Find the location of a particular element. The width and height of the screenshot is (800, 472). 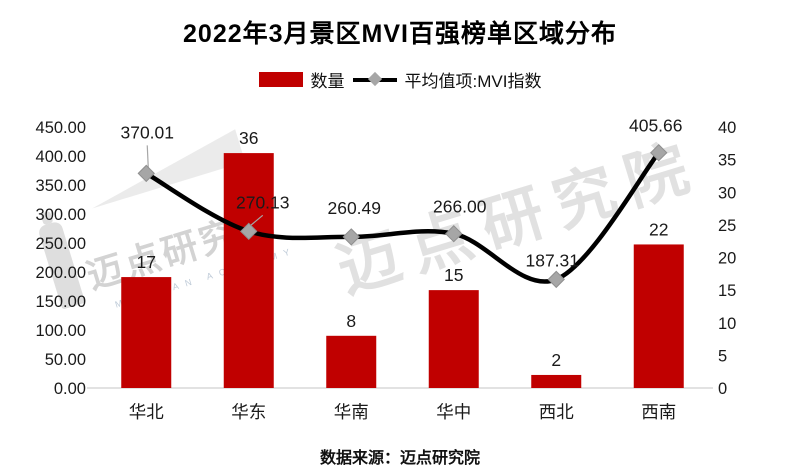

svg-text: 40 is located at coordinates (727, 128).